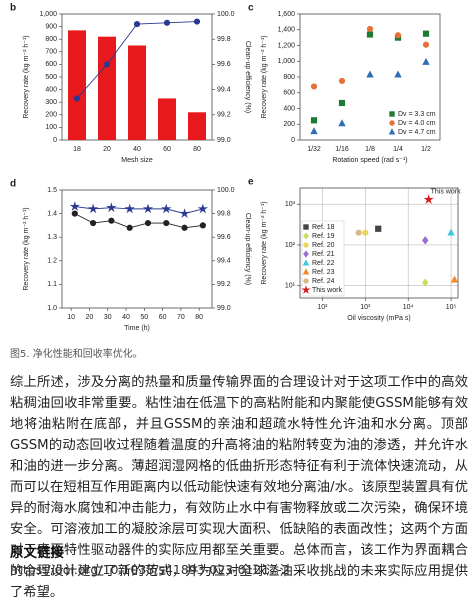 This screenshot has width=474, height=603. What do you see at coordinates (137, 328) in the screenshot?
I see `x-axis-title: Time (h)` at bounding box center [137, 328].